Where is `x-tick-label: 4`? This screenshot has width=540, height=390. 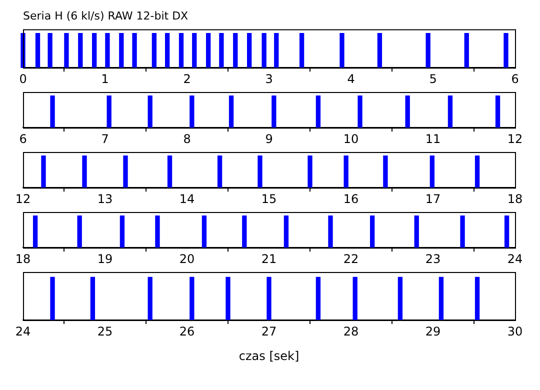
x-tick-label: 4 is located at coordinates (351, 79).